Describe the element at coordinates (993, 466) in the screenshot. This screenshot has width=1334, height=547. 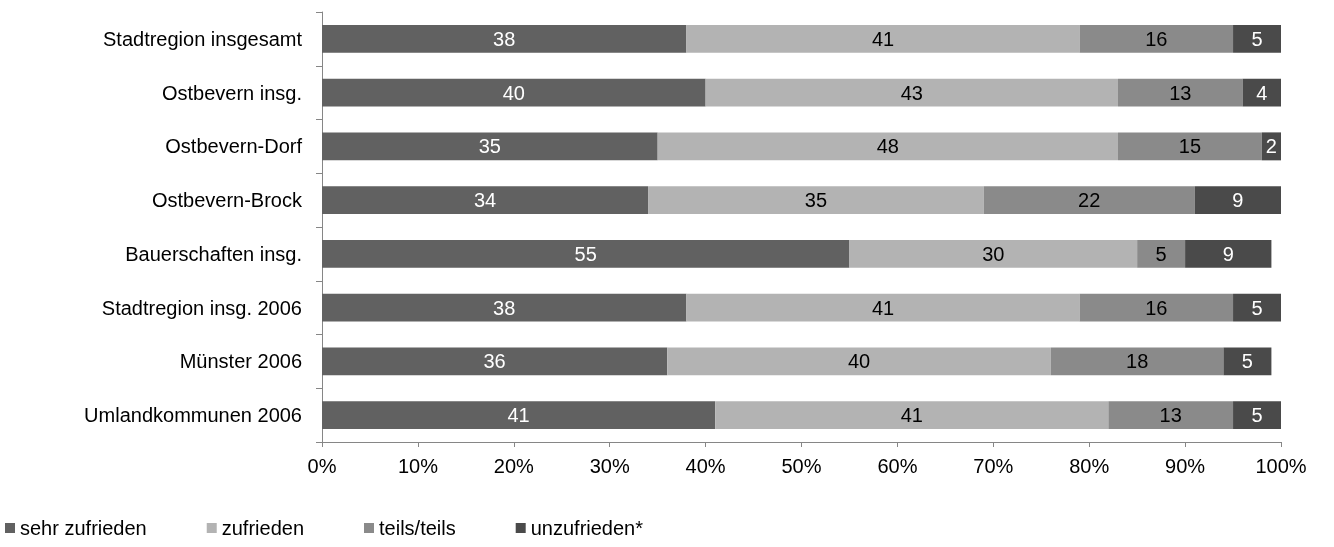
I see `x-tick-label: 70%` at that location.